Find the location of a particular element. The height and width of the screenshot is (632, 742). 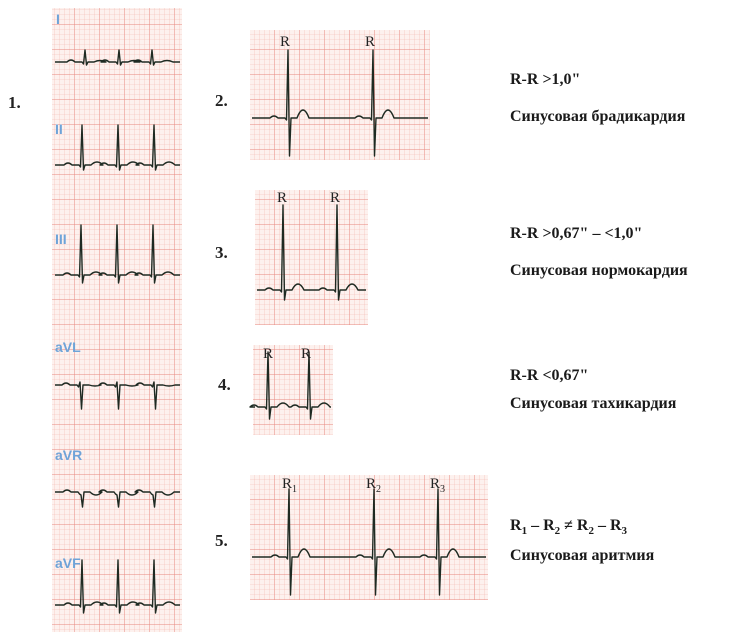

figure-number: 2. is located at coordinates (221, 100).